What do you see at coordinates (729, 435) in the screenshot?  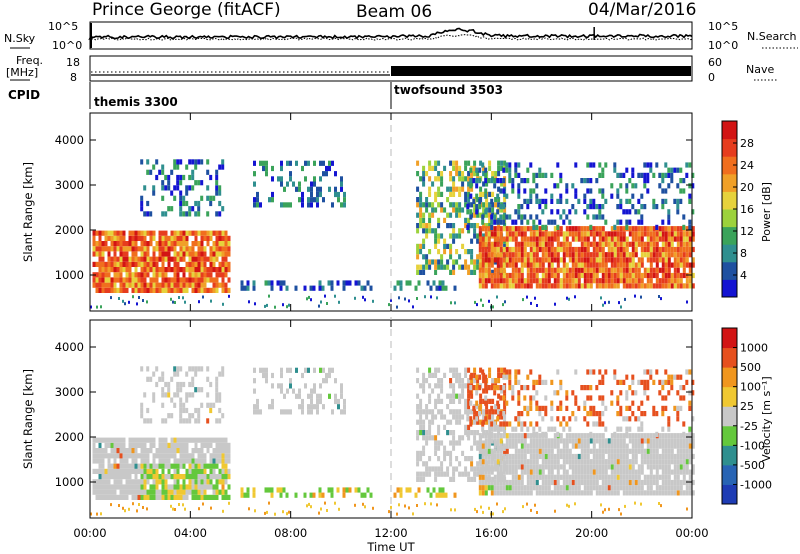 I see `velocity-colorbar-swatch` at bounding box center [729, 435].